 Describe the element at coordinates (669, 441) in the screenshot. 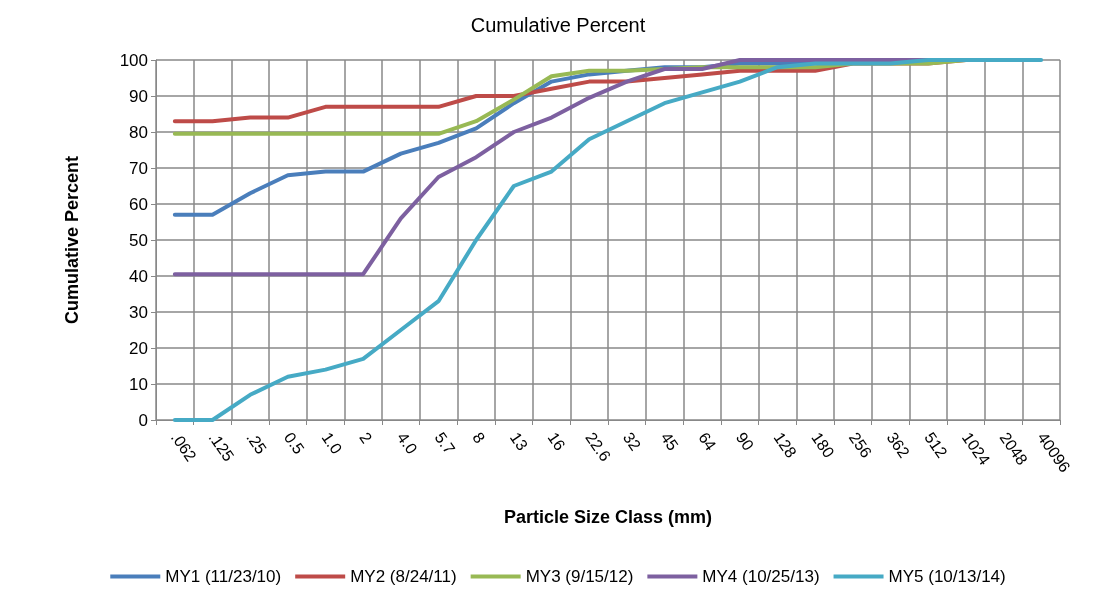

I see `x-tick-label: 45` at that location.